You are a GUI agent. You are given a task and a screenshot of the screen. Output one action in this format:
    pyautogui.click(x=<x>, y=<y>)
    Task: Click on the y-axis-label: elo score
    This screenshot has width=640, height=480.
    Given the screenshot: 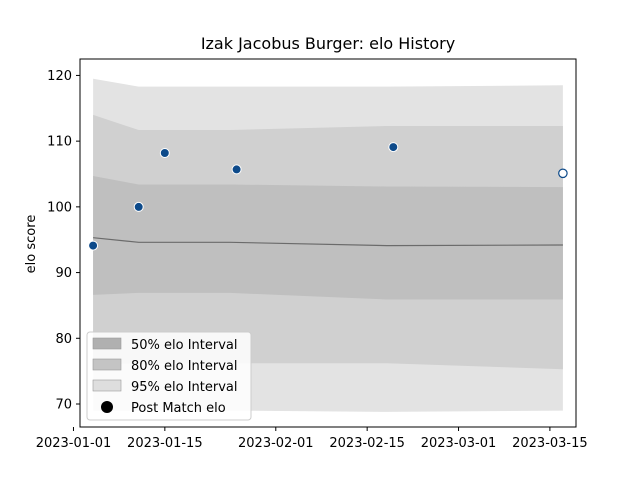 What is the action you would take?
    pyautogui.click(x=31, y=244)
    